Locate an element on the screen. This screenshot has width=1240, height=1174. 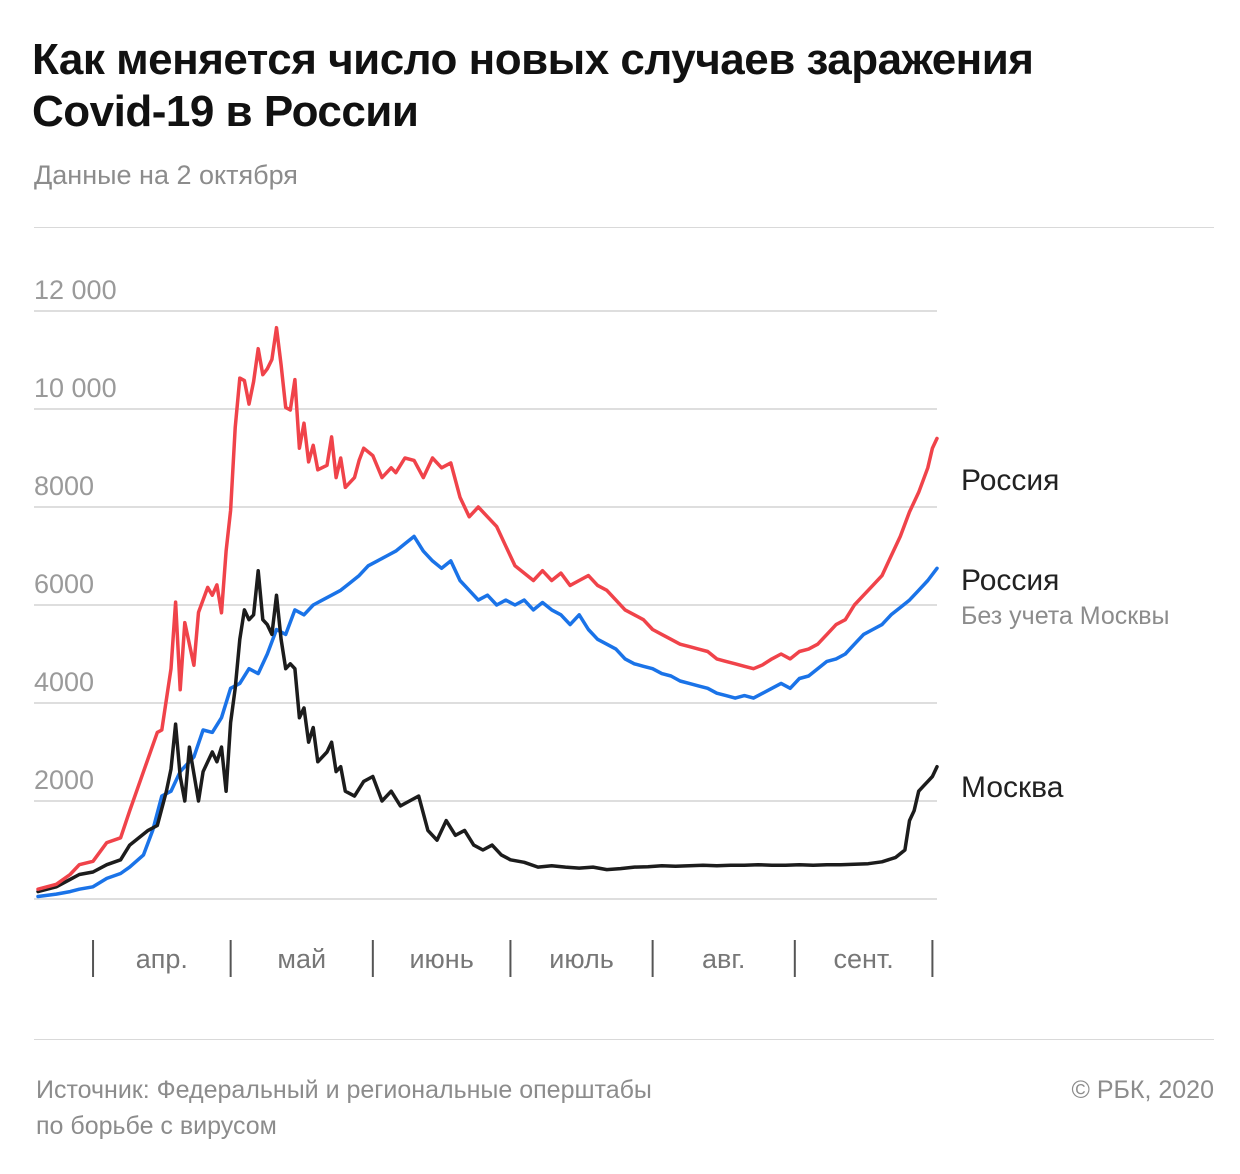
month-label: май is located at coordinates (301, 959).